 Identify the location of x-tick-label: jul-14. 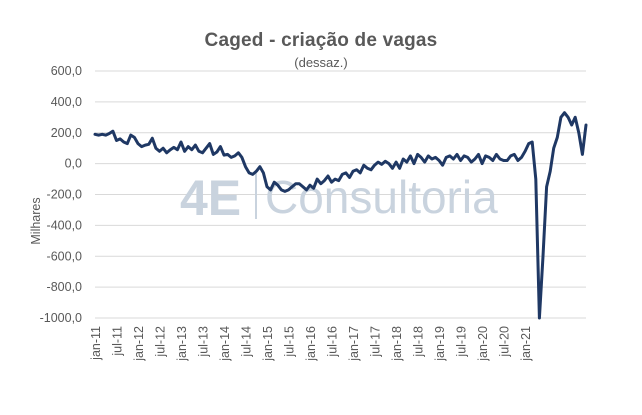
(247, 342).